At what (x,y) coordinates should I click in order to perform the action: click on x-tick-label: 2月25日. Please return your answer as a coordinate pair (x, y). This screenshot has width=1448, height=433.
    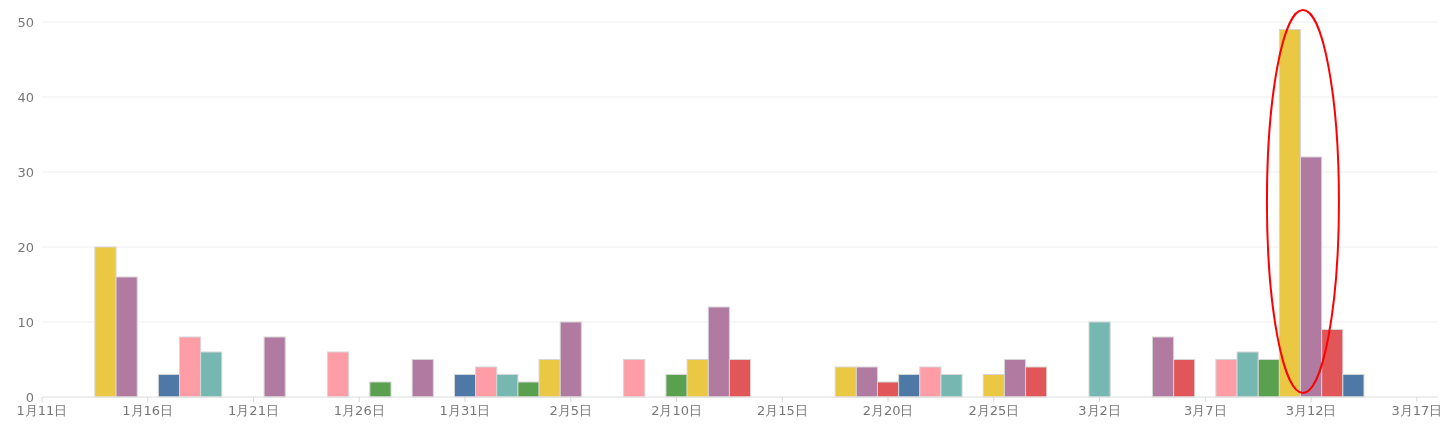
    Looking at the image, I should click on (994, 410).